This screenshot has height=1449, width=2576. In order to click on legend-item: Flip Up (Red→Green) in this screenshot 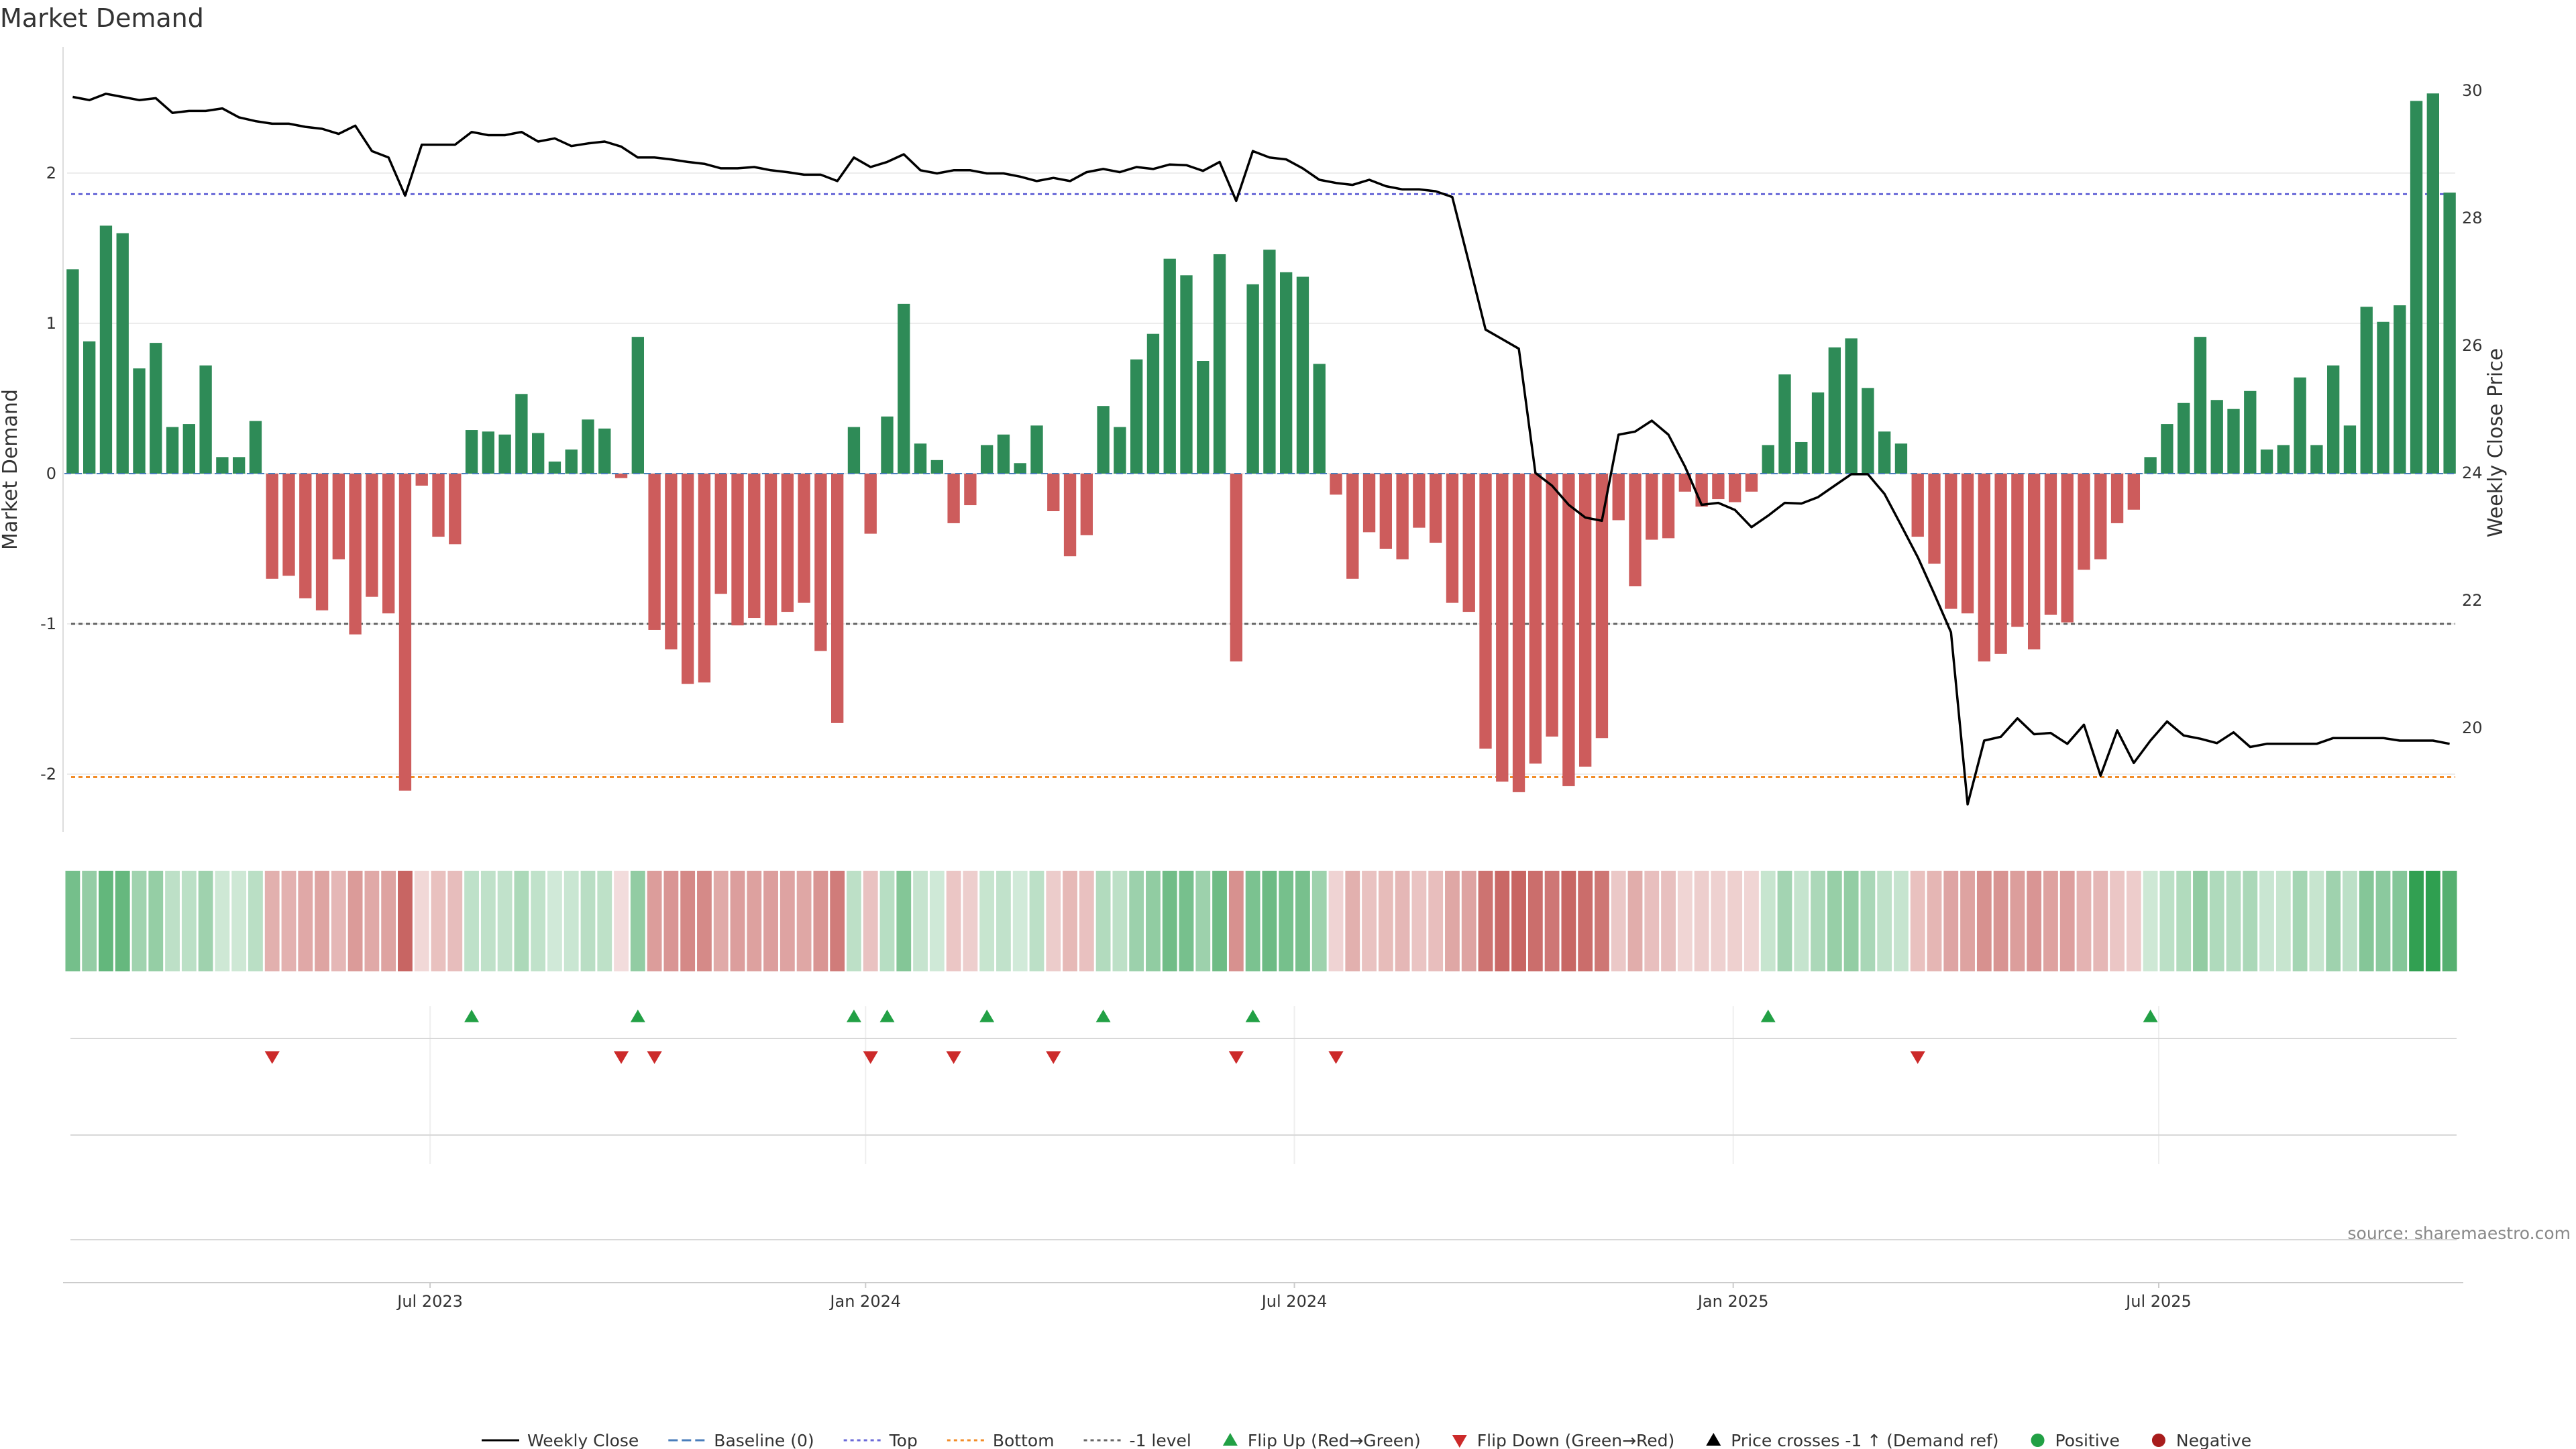, I will do `click(1321, 1440)`.